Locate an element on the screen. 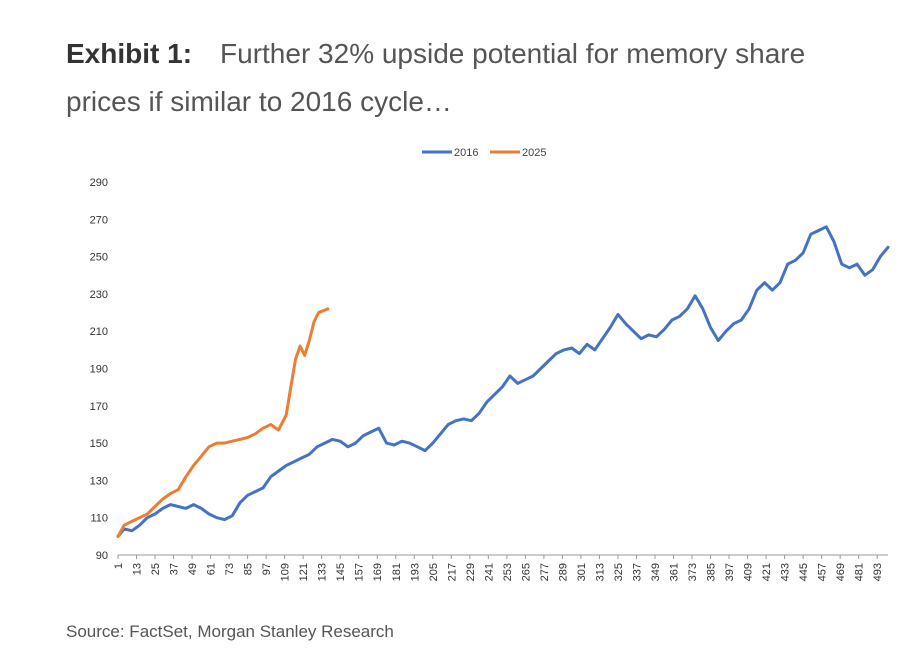 The width and height of the screenshot is (921, 665). source-note: Source: FactSet, Morgan Stanley Research is located at coordinates (230, 631).